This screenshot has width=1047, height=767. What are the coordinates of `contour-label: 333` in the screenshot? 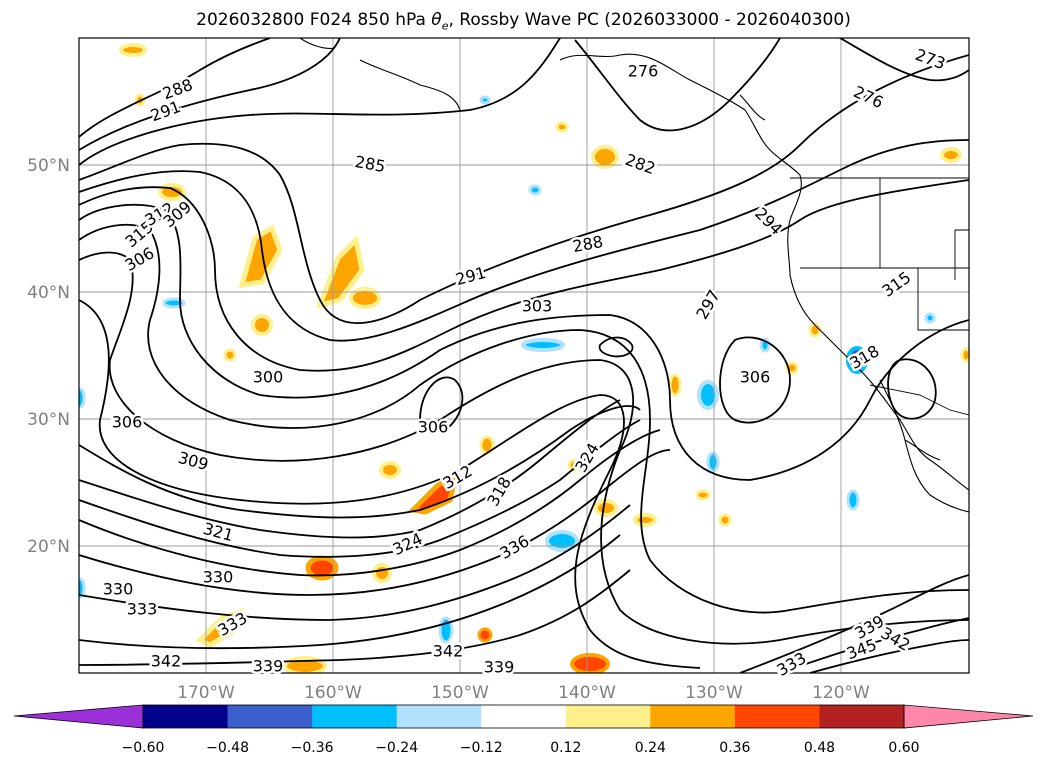 It's located at (142, 609).